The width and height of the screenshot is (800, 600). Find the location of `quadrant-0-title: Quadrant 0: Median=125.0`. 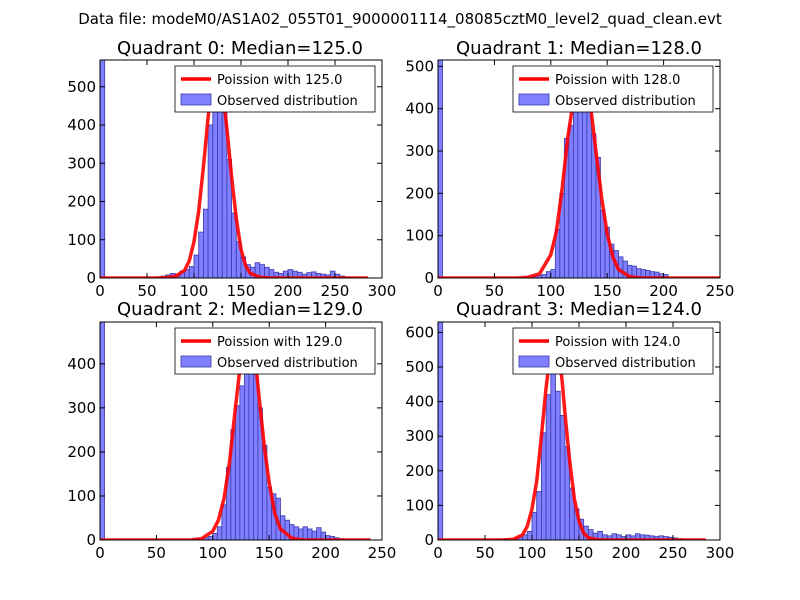

quadrant-0-title: Quadrant 0: Median=125.0 is located at coordinates (240, 48).